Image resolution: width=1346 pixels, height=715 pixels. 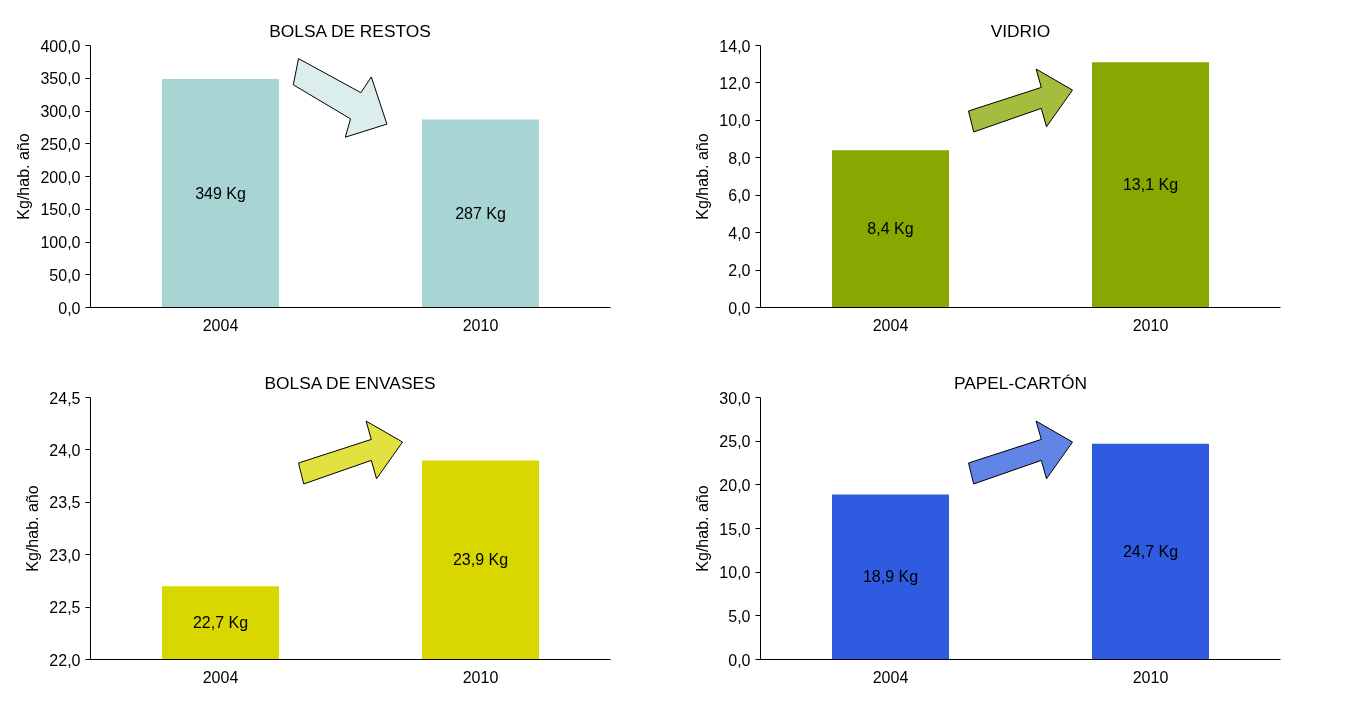 What do you see at coordinates (65, 450) in the screenshot?
I see `y-tick-label: 24,0` at bounding box center [65, 450].